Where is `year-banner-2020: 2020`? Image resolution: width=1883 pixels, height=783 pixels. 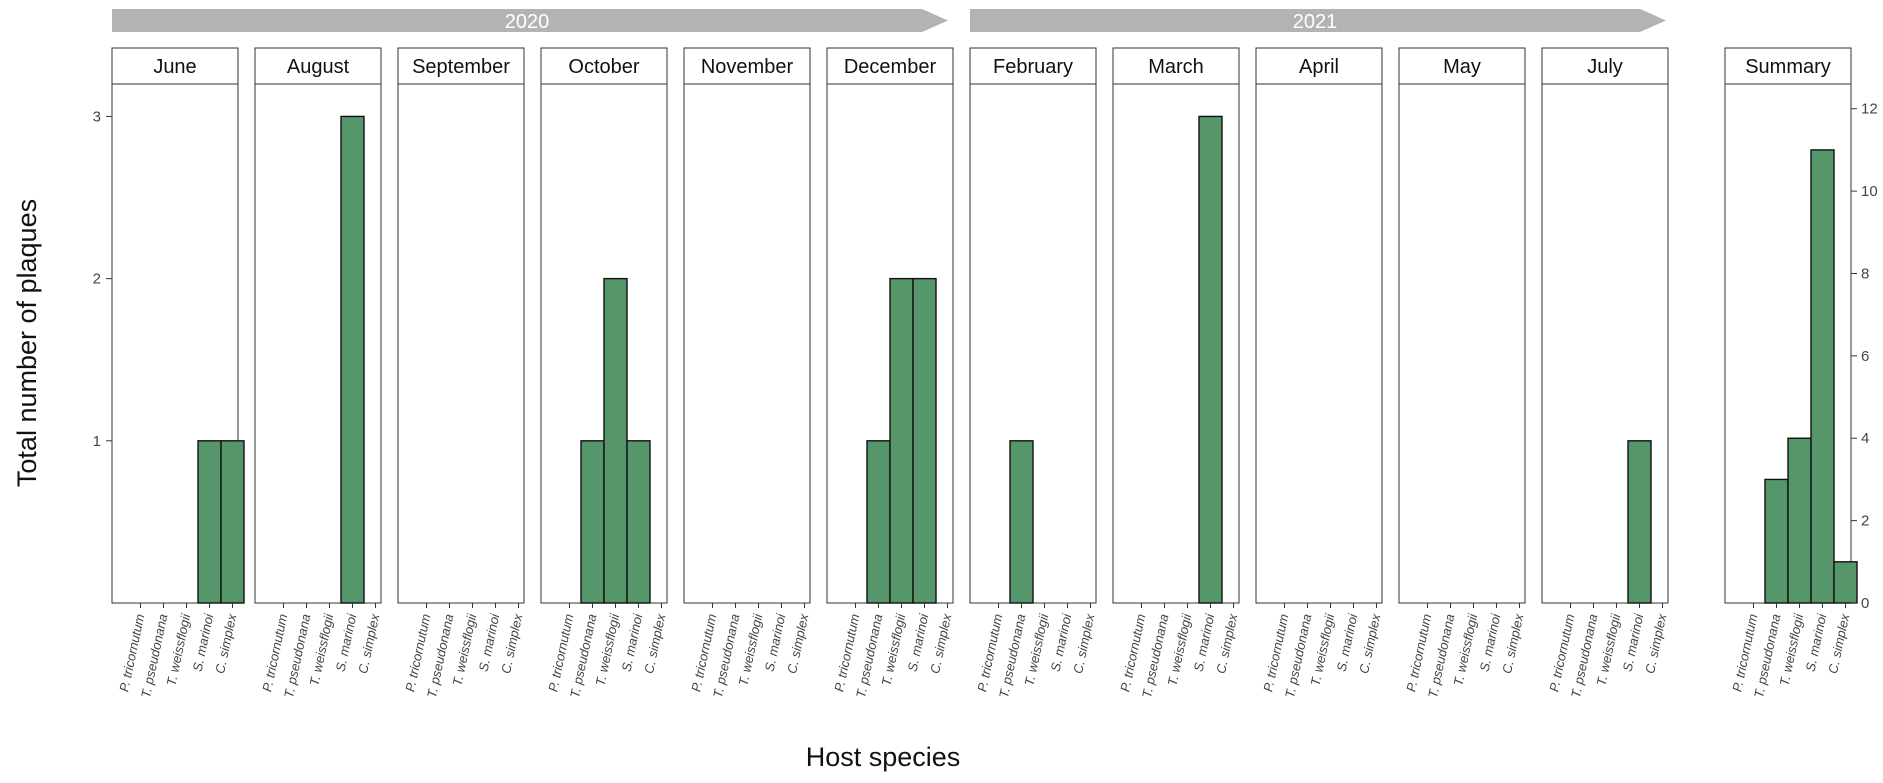 year-banner-2020: 2020 is located at coordinates (530, 21).